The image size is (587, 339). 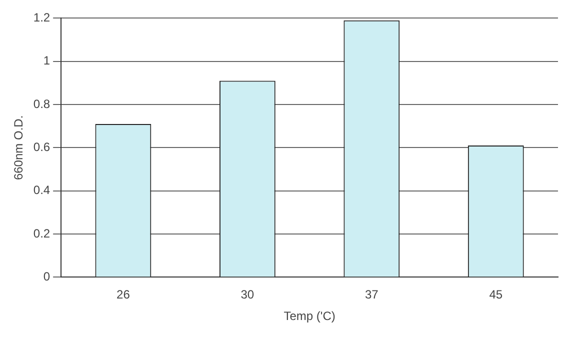 I want to click on y-tick-label: 0.6, so click(x=41, y=147).